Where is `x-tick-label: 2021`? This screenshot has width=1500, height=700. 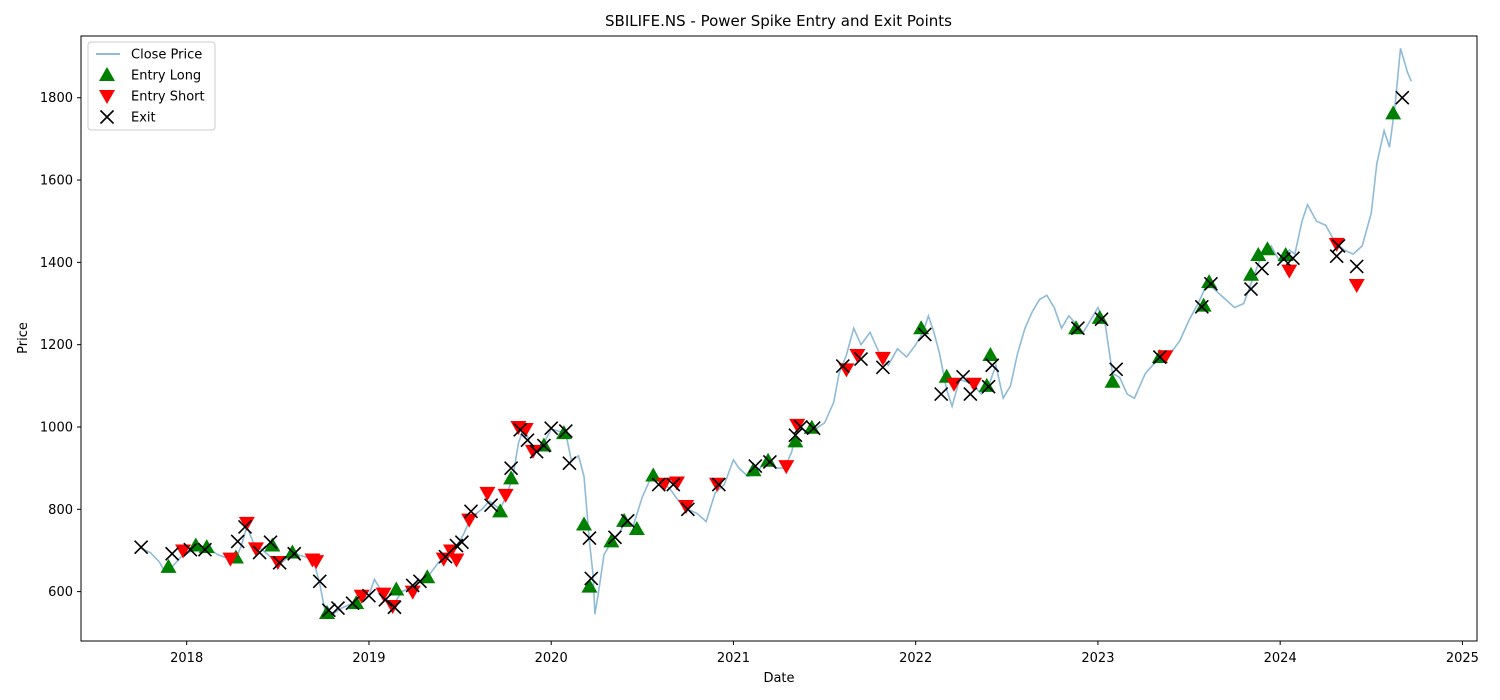
x-tick-label: 2021 is located at coordinates (733, 658).